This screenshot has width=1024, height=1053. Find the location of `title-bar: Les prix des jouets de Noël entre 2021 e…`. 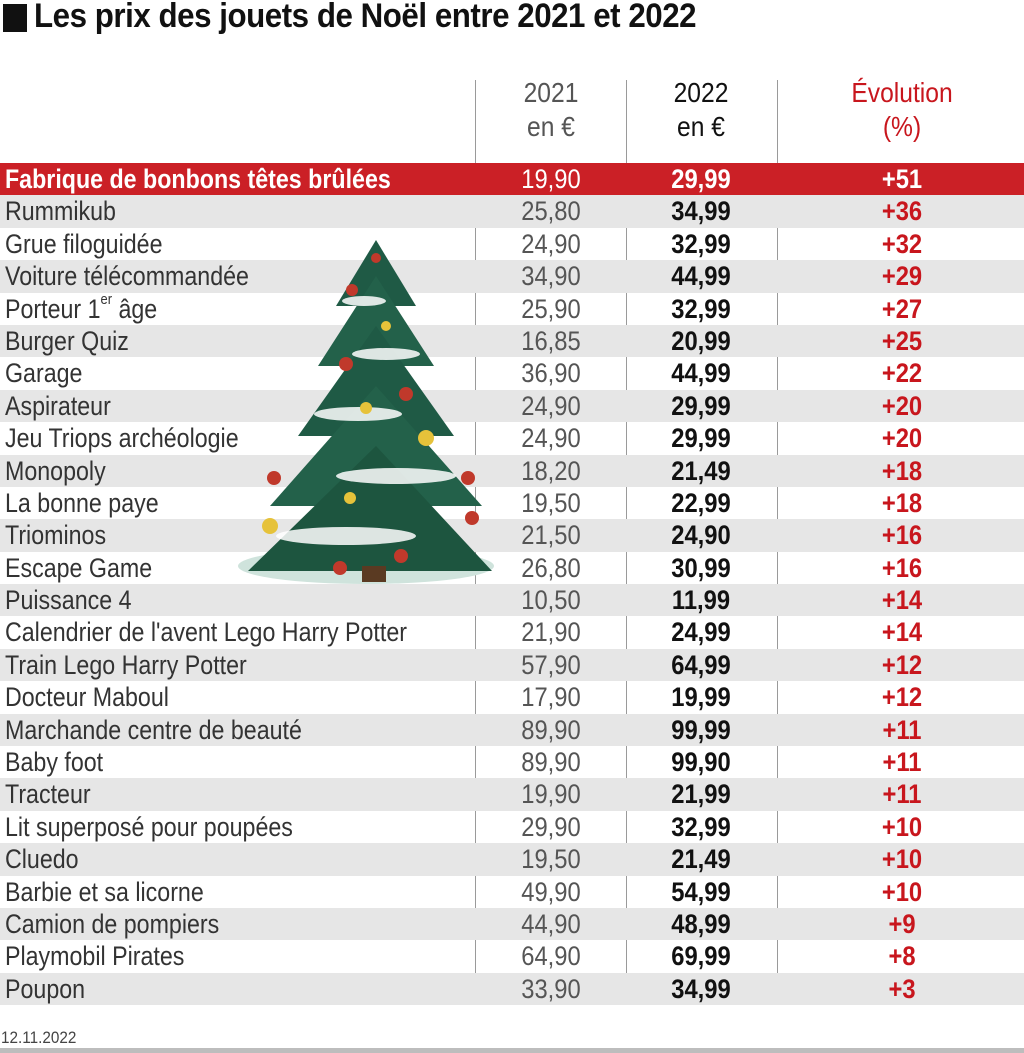

title-bar: Les prix des jouets de Noël entre 2021 e… is located at coordinates (512, 22).